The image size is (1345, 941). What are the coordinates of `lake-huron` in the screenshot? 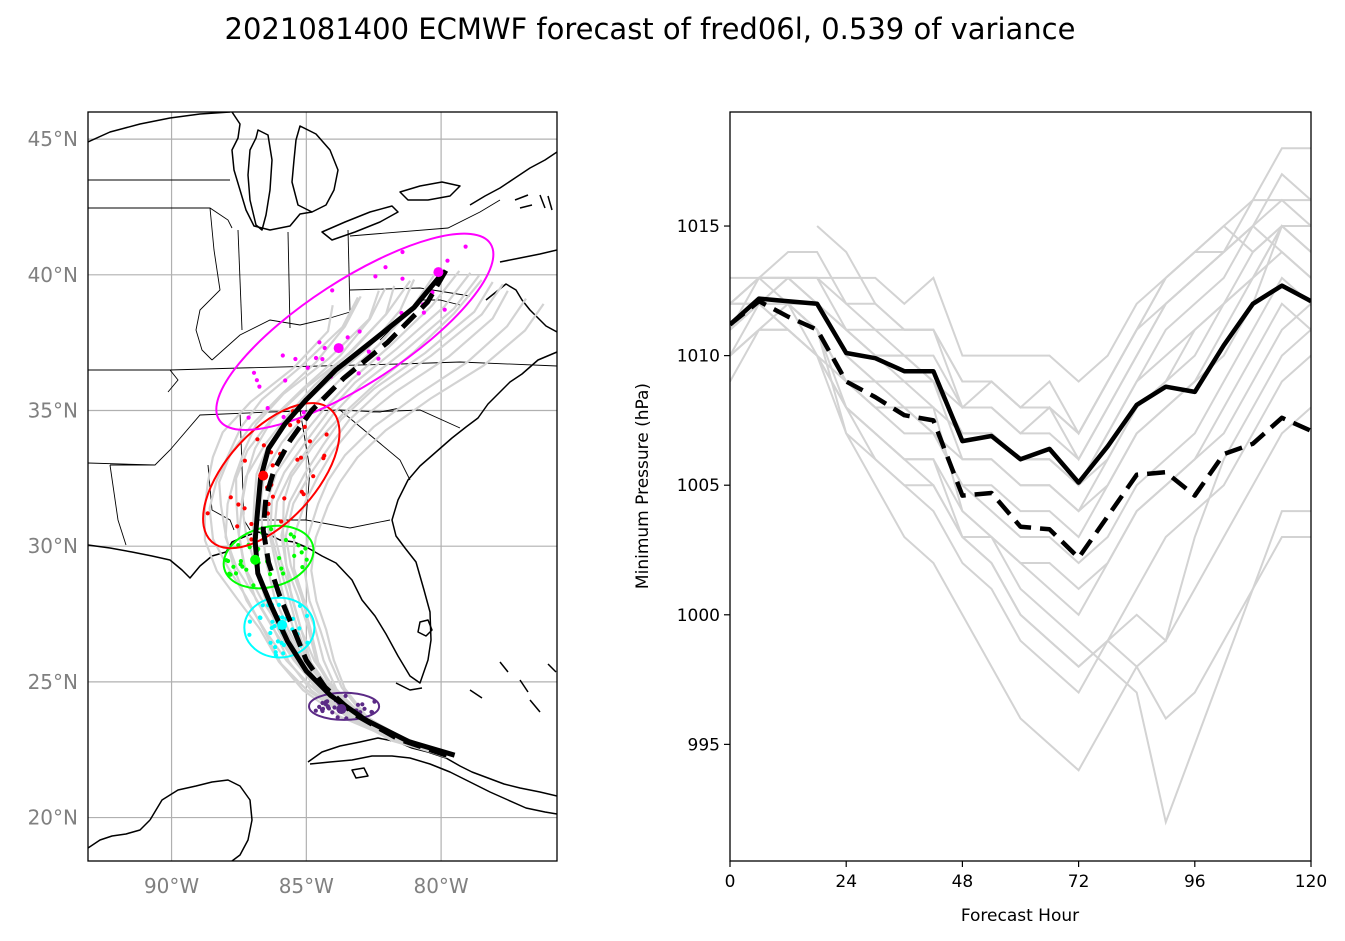 It's located at (315, 169).